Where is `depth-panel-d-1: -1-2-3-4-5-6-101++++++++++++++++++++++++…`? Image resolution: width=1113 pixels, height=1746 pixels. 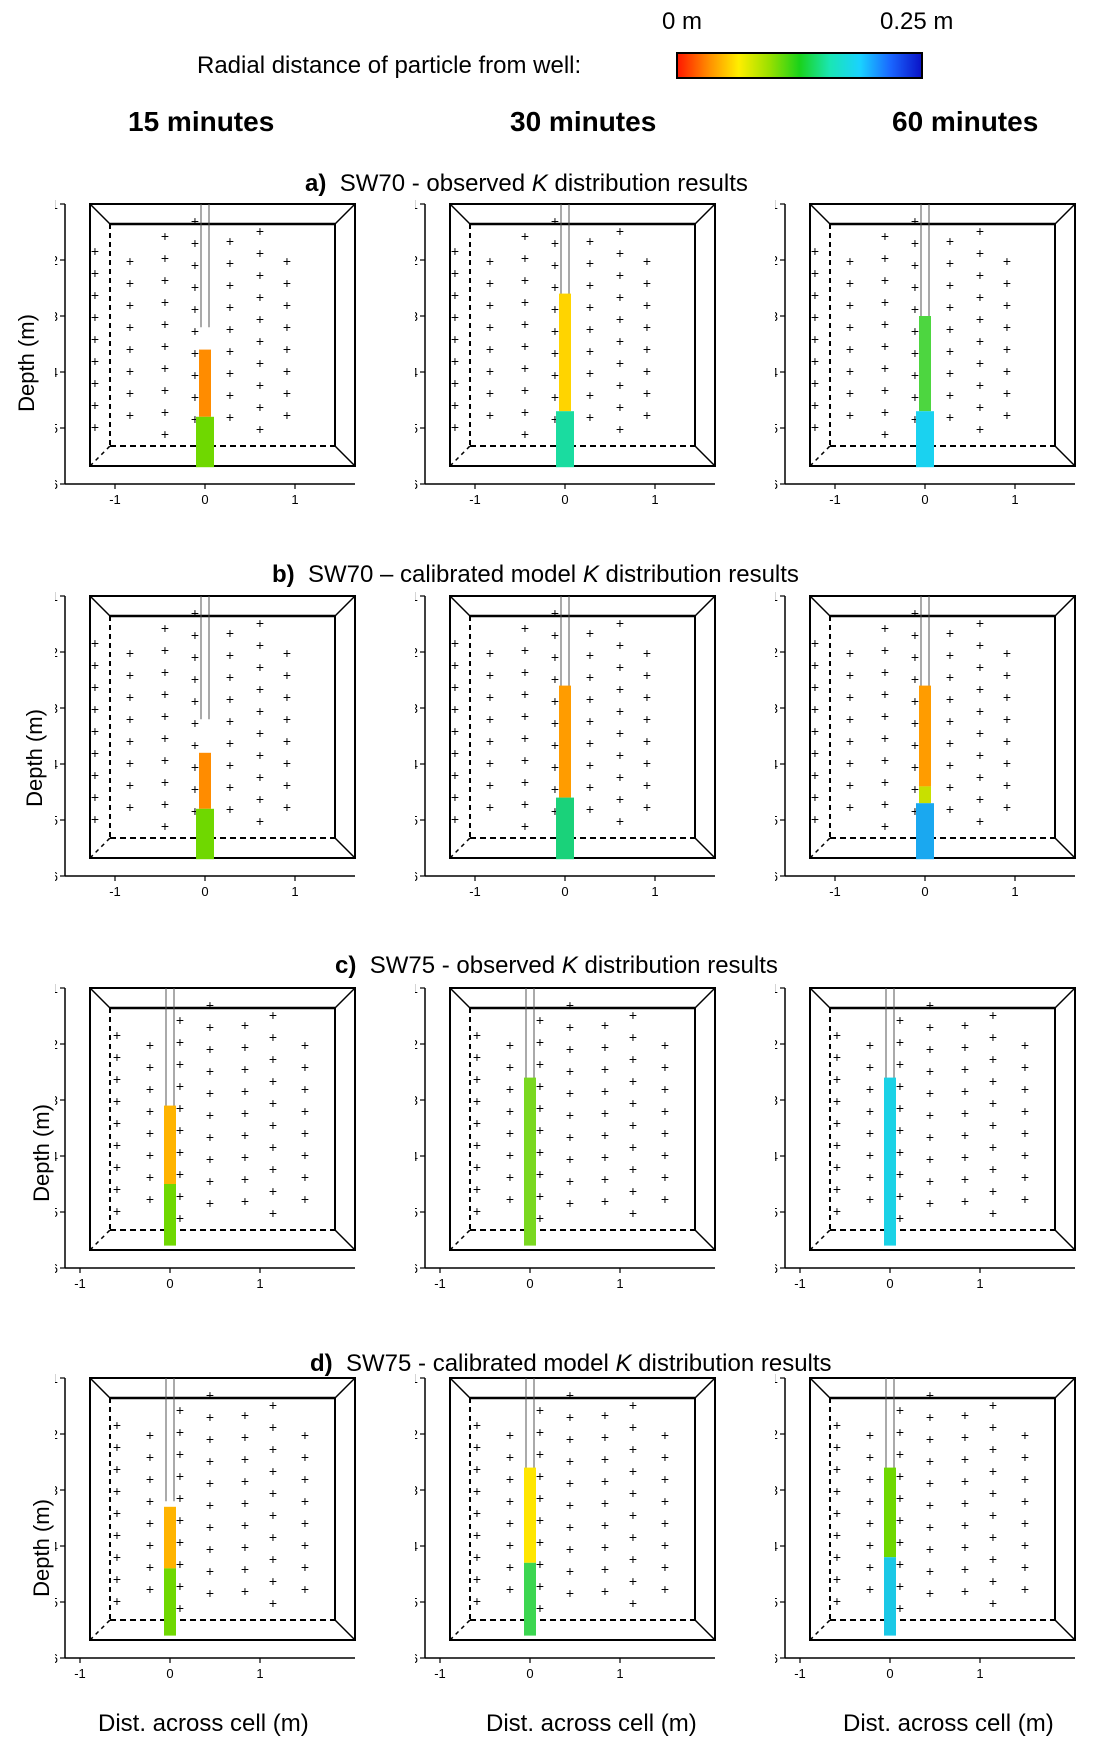
depth-panel-d-1: -1-2-3-4-5-6-101++++++++++++++++++++++++… is located at coordinates (205, 1526).